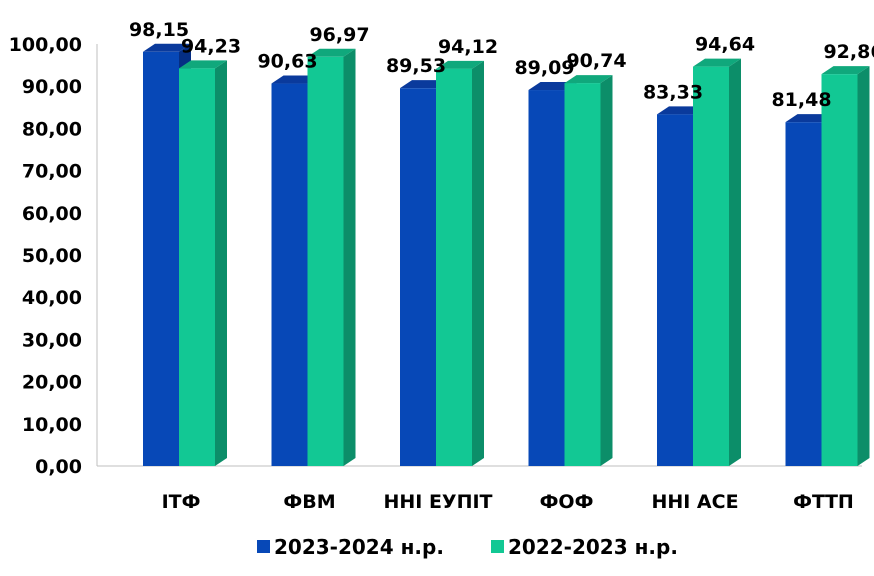 This screenshot has width=874, height=576. Describe the element at coordinates (848, 52) in the screenshot. I see `data-label: 92,86` at that location.